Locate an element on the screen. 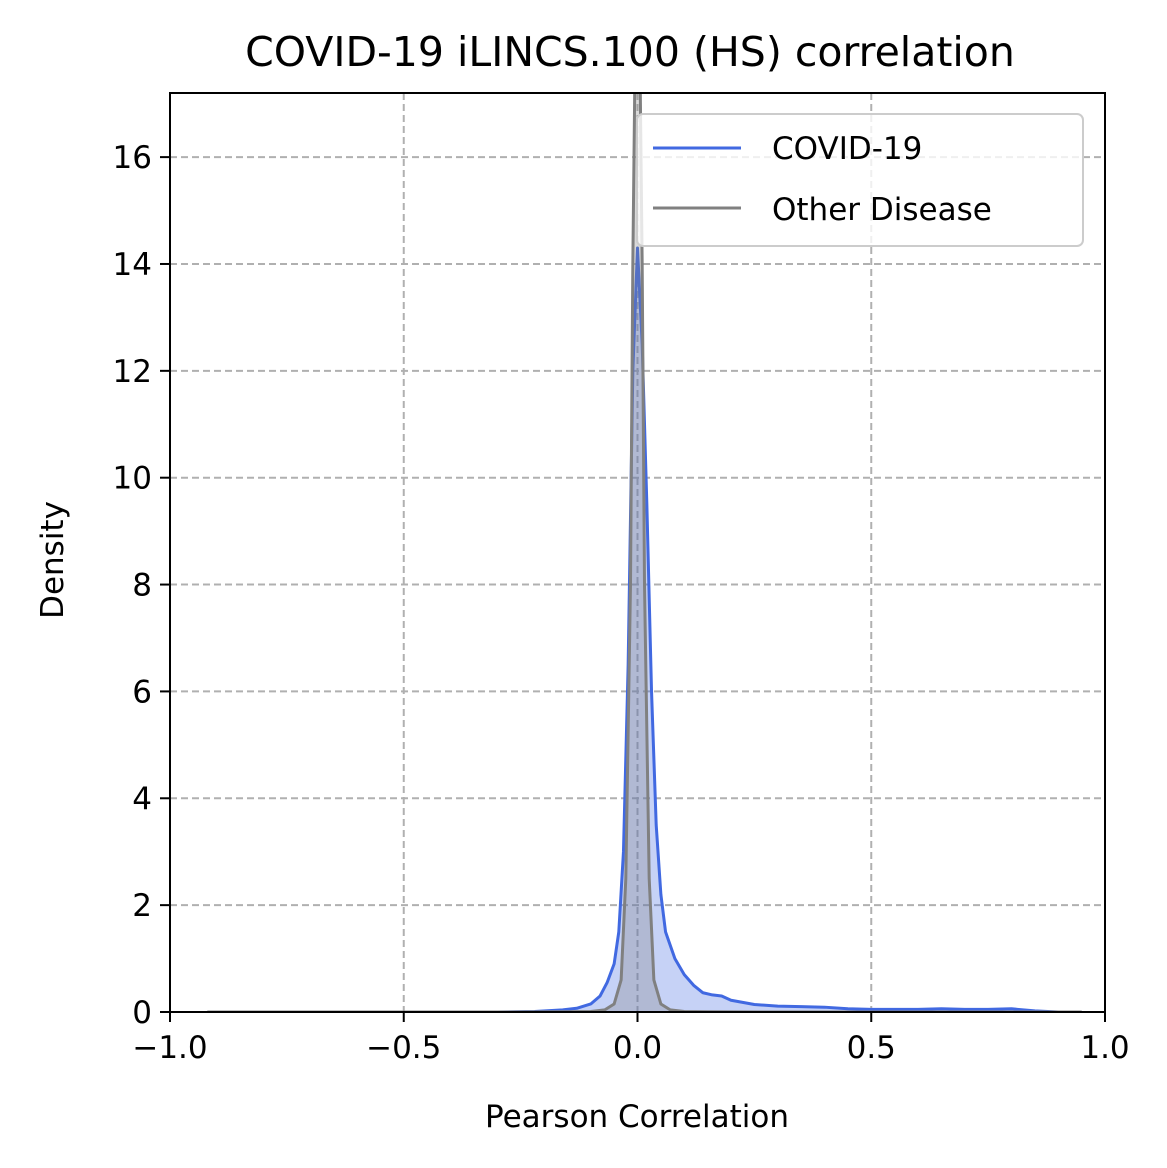 The width and height of the screenshot is (1167, 1168). x-tick-label: 1.0 is located at coordinates (1104, 1048).